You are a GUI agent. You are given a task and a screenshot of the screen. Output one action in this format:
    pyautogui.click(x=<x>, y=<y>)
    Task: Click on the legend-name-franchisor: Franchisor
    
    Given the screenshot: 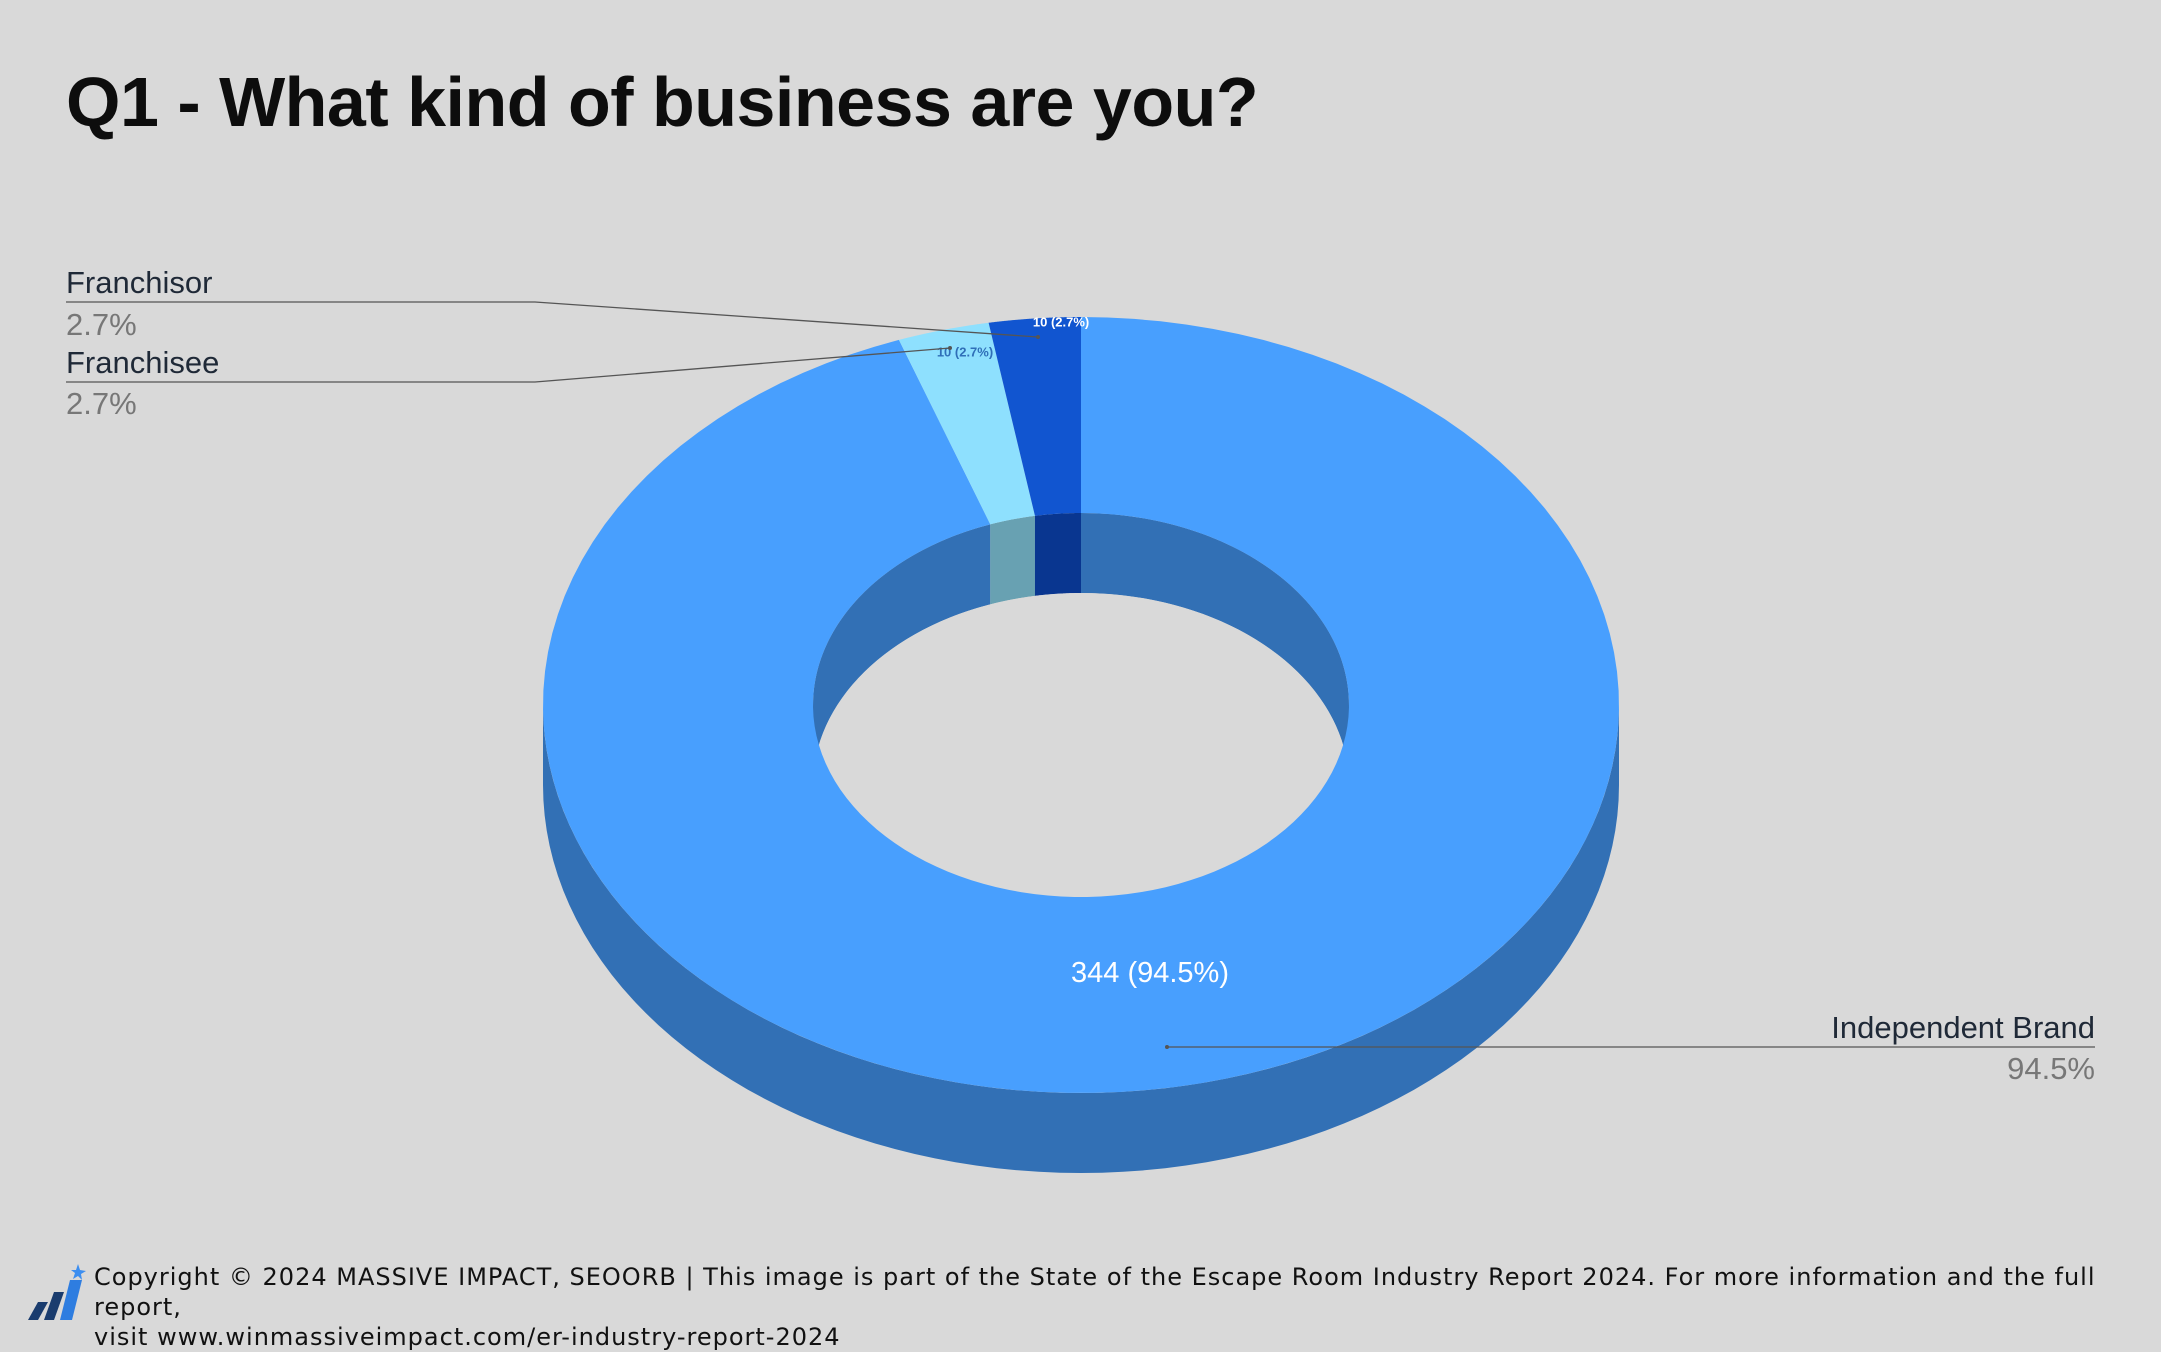 What is the action you would take?
    pyautogui.click(x=139, y=282)
    